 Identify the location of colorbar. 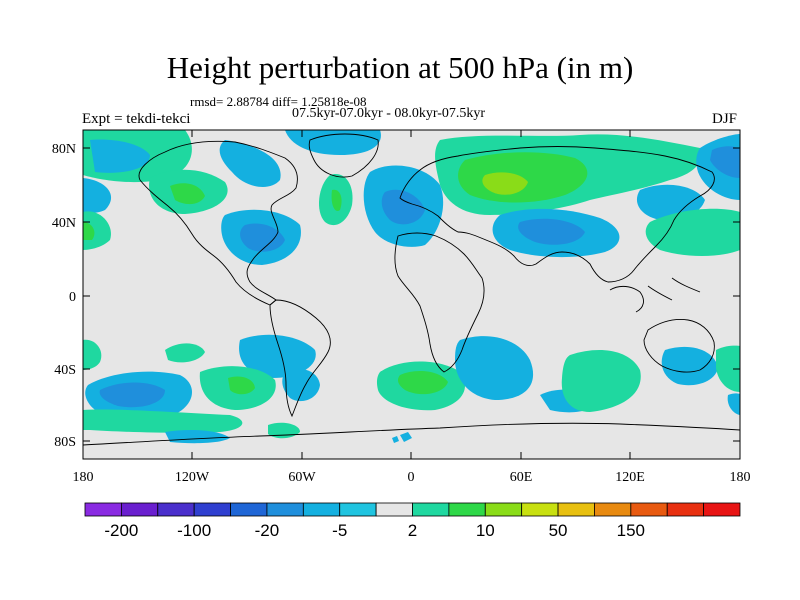
(412, 509).